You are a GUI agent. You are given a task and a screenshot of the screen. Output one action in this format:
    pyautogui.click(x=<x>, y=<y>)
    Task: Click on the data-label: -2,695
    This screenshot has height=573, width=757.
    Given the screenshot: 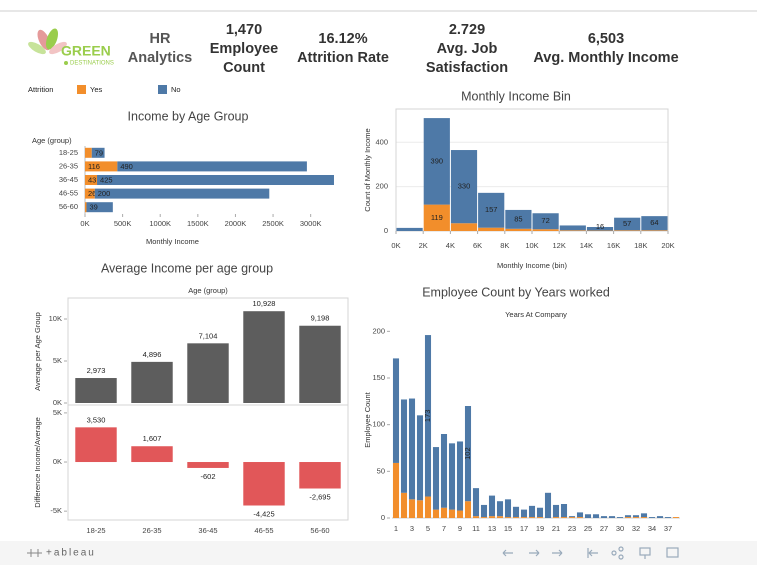 What is the action you would take?
    pyautogui.click(x=319, y=496)
    